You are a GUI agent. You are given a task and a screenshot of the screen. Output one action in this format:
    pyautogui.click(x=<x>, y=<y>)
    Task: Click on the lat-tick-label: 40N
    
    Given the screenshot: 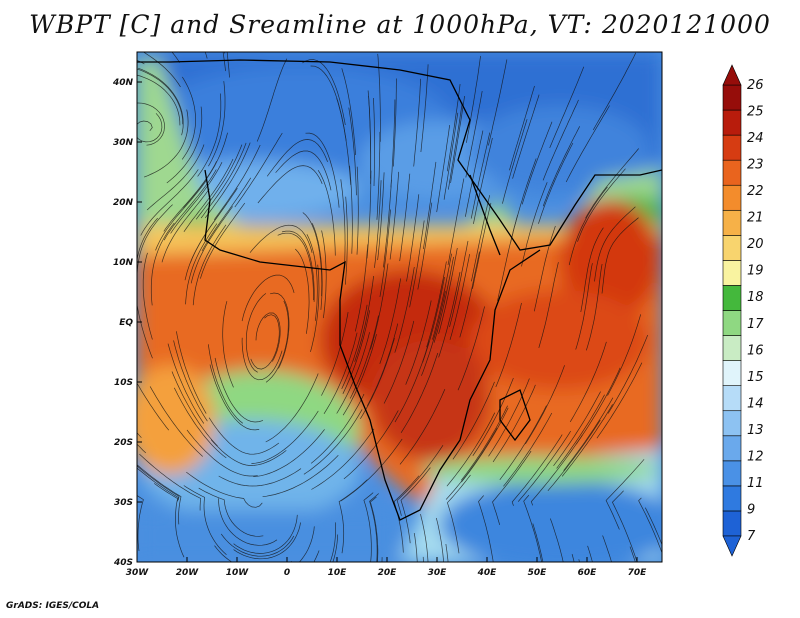 What is the action you would take?
    pyautogui.click(x=123, y=83)
    